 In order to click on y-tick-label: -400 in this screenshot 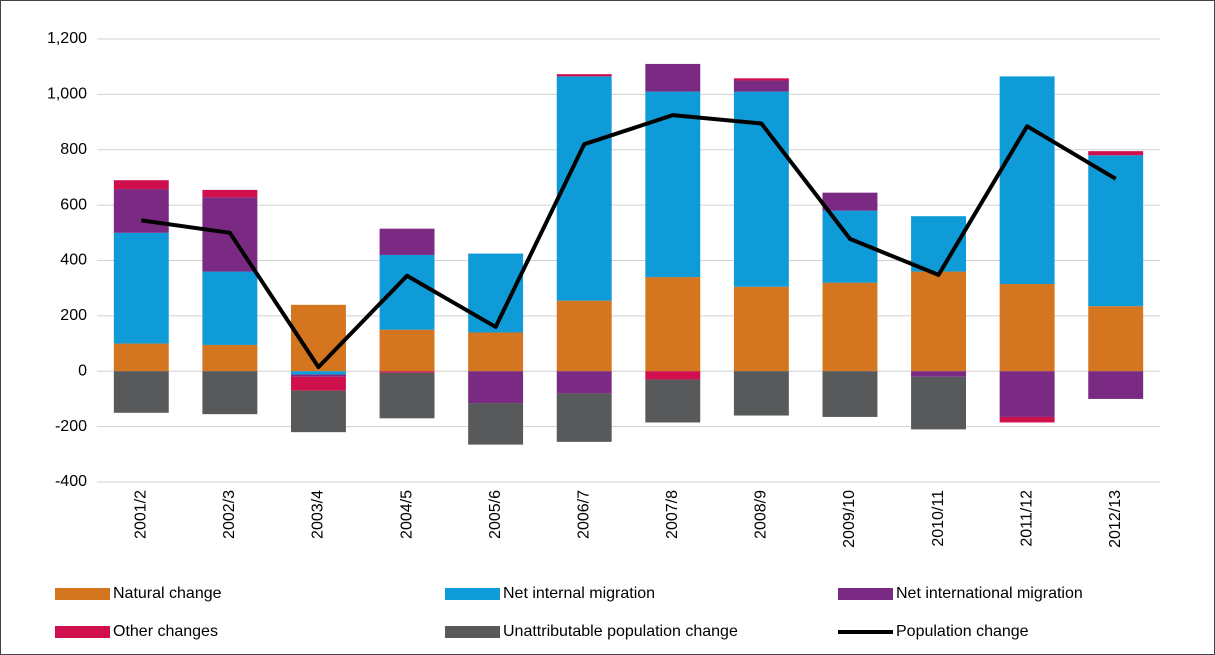, I will do `click(71, 481)`.